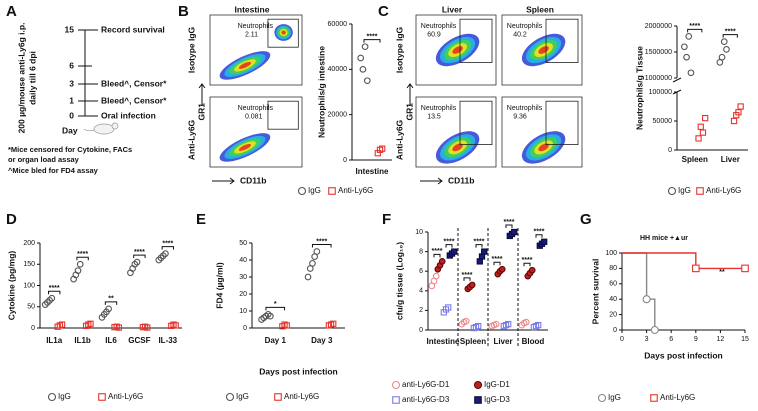 The width and height of the screenshot is (758, 411). I want to click on note: *Mice censored for Cytokine, FACs, so click(70, 149).